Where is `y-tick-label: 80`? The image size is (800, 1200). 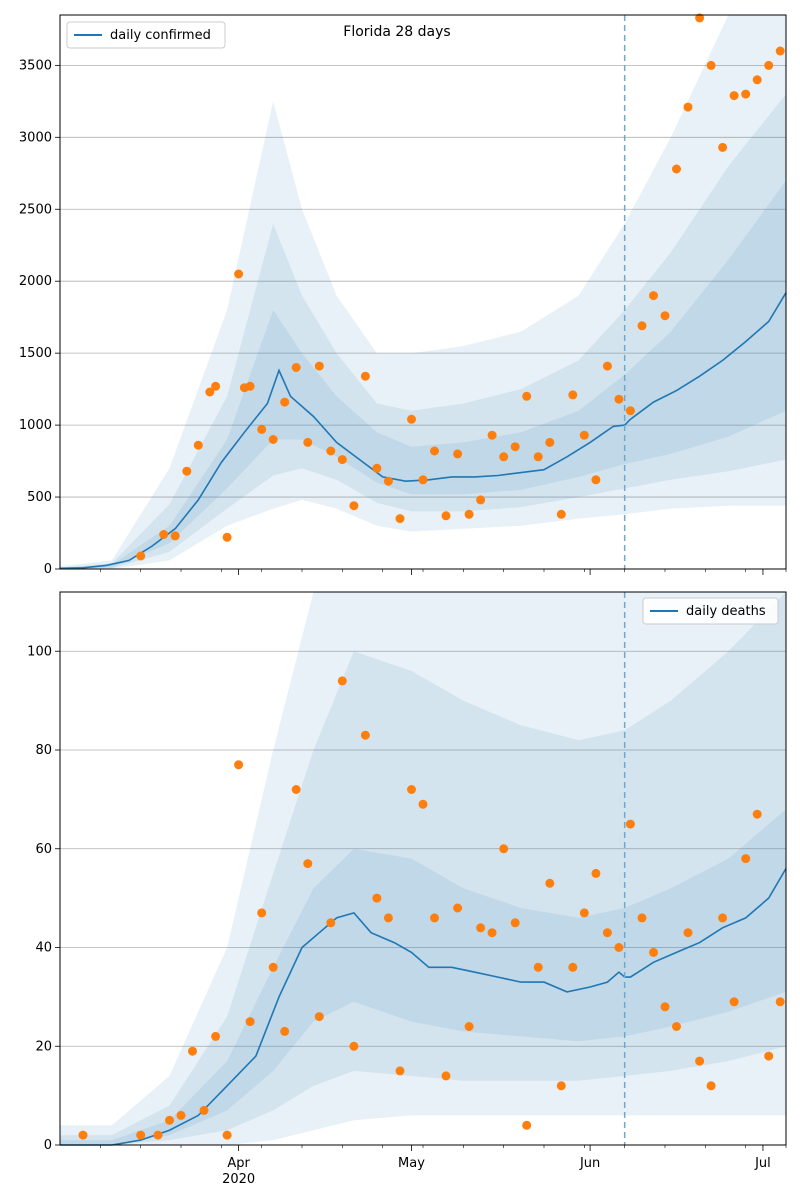 y-tick-label: 80 is located at coordinates (43, 750).